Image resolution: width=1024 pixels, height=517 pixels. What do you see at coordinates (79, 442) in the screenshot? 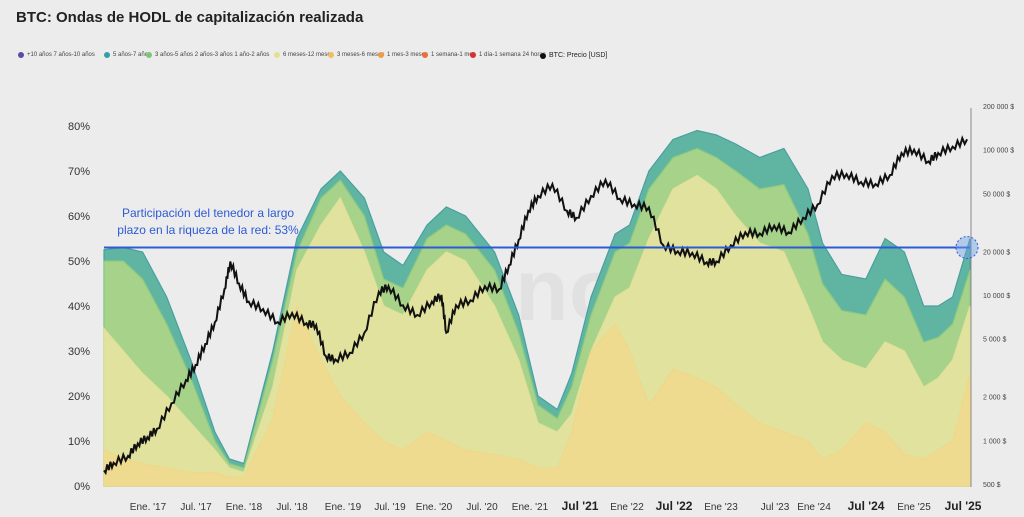
I see `y-tick-label: 10%` at bounding box center [79, 442].